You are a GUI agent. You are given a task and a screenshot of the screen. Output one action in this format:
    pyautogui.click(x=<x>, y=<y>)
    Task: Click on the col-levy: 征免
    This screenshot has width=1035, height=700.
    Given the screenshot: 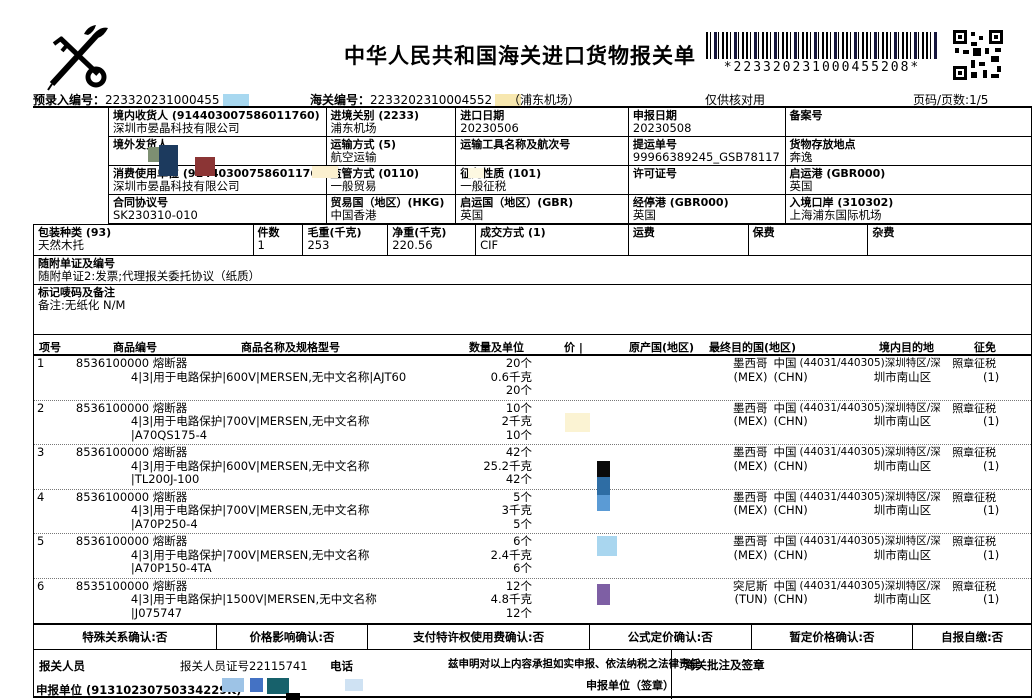 What is the action you would take?
    pyautogui.click(x=985, y=347)
    